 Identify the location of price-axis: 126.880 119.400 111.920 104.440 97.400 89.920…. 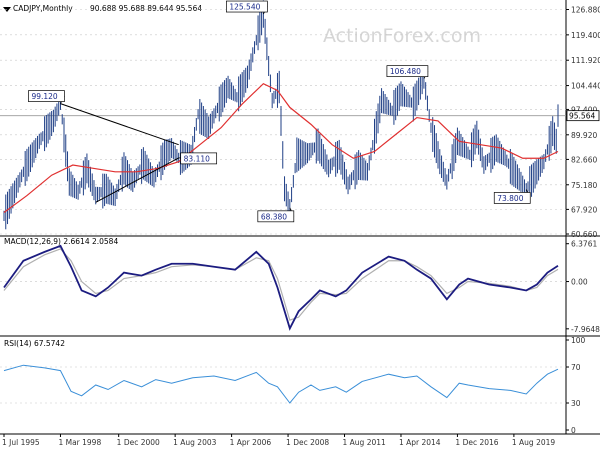
(583, 122).